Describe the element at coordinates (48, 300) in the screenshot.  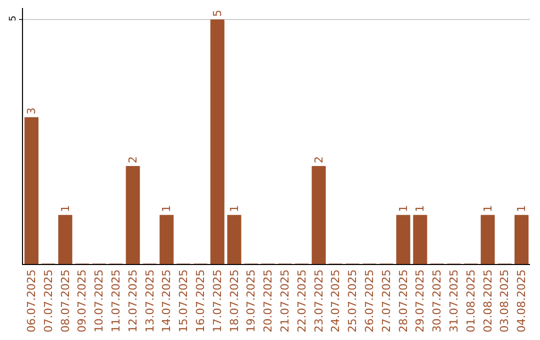
I see `x-tick-label: 07.07.2025` at that location.